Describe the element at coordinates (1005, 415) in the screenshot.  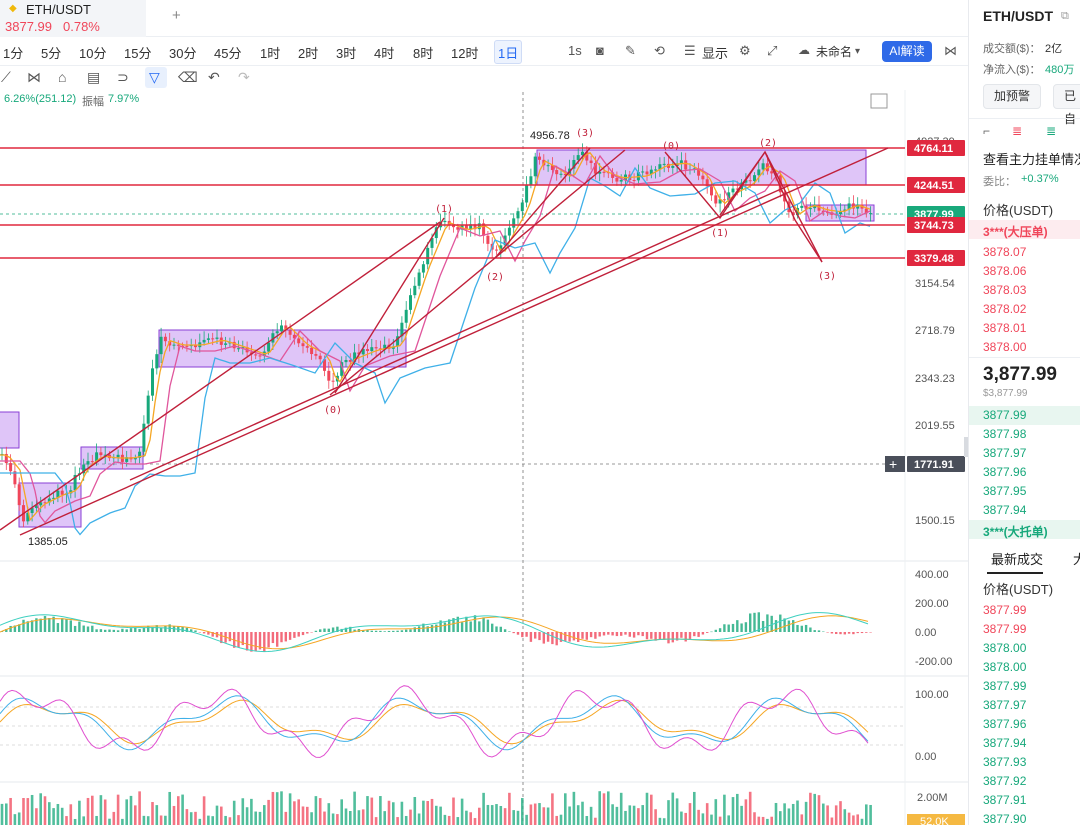
I see `bid-row: 3877.99` at that location.